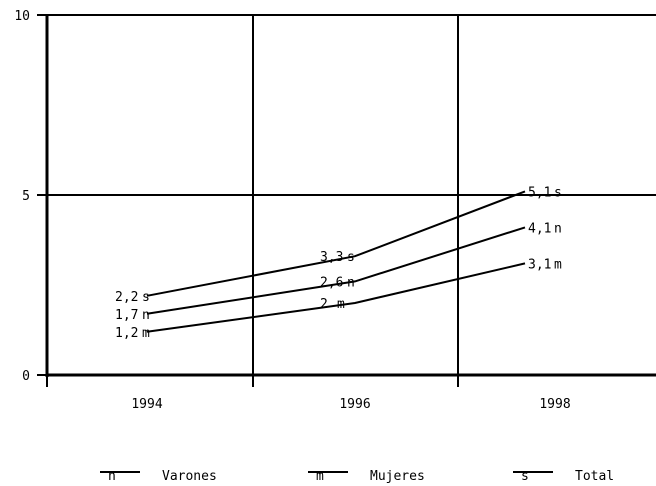 Image resolution: width=656 pixels, height=486 pixels. Describe the element at coordinates (22, 16) in the screenshot. I see `y-tick-label: 10` at that location.